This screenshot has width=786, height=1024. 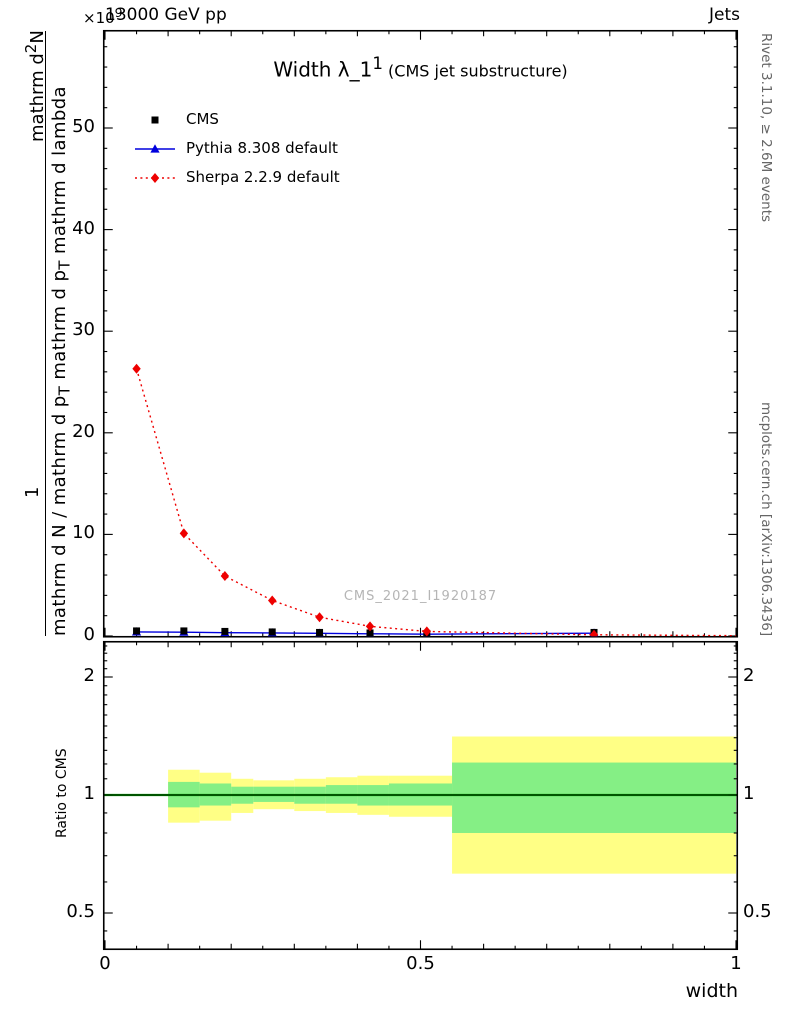 I want to click on sherpa-marker-icon, so click(x=155, y=177).